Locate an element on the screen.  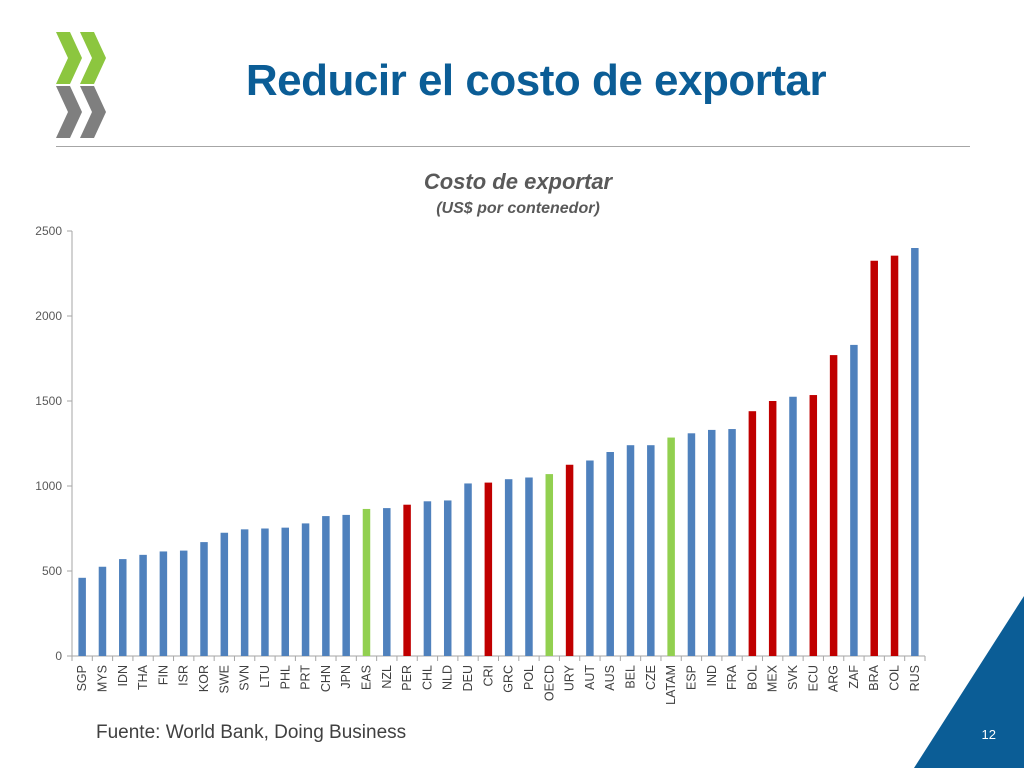
y-tick-label: 0 is located at coordinates (58, 656).